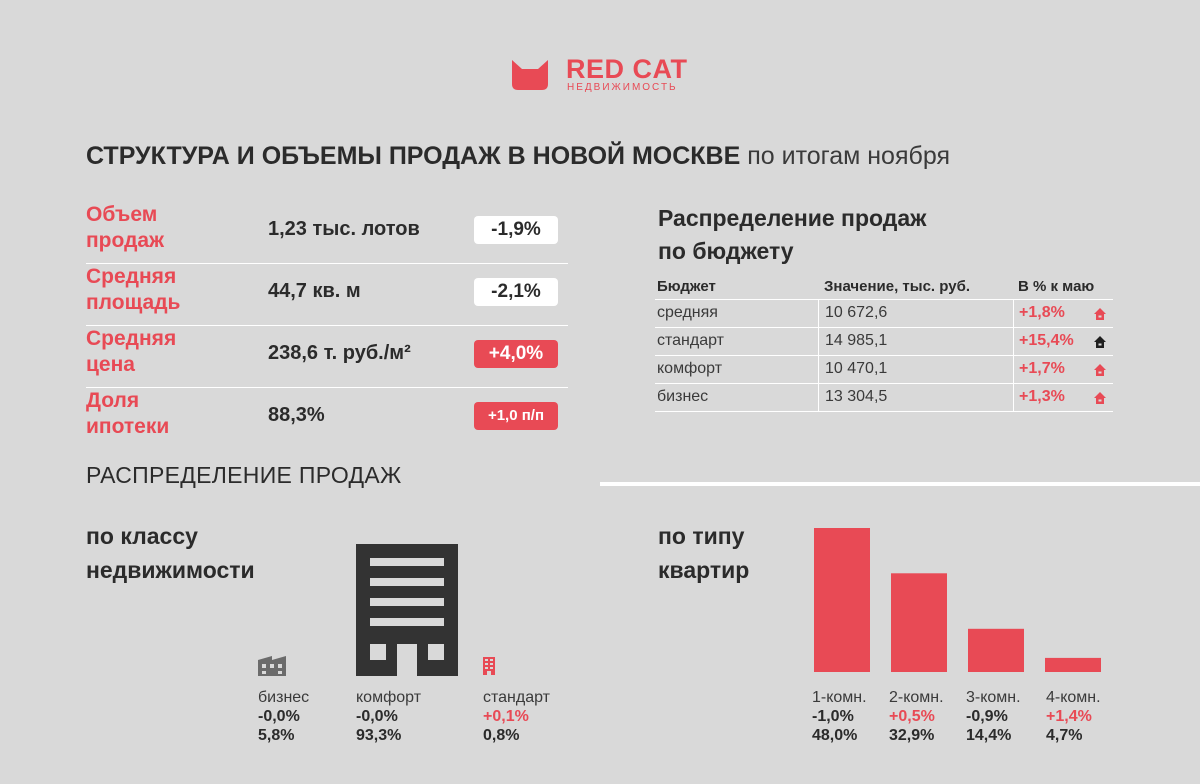 This screenshot has height=784, width=1200. I want to click on kpi-row-price: Средняя цена 238,6 т. руб./м² +4,0%, so click(327, 357).